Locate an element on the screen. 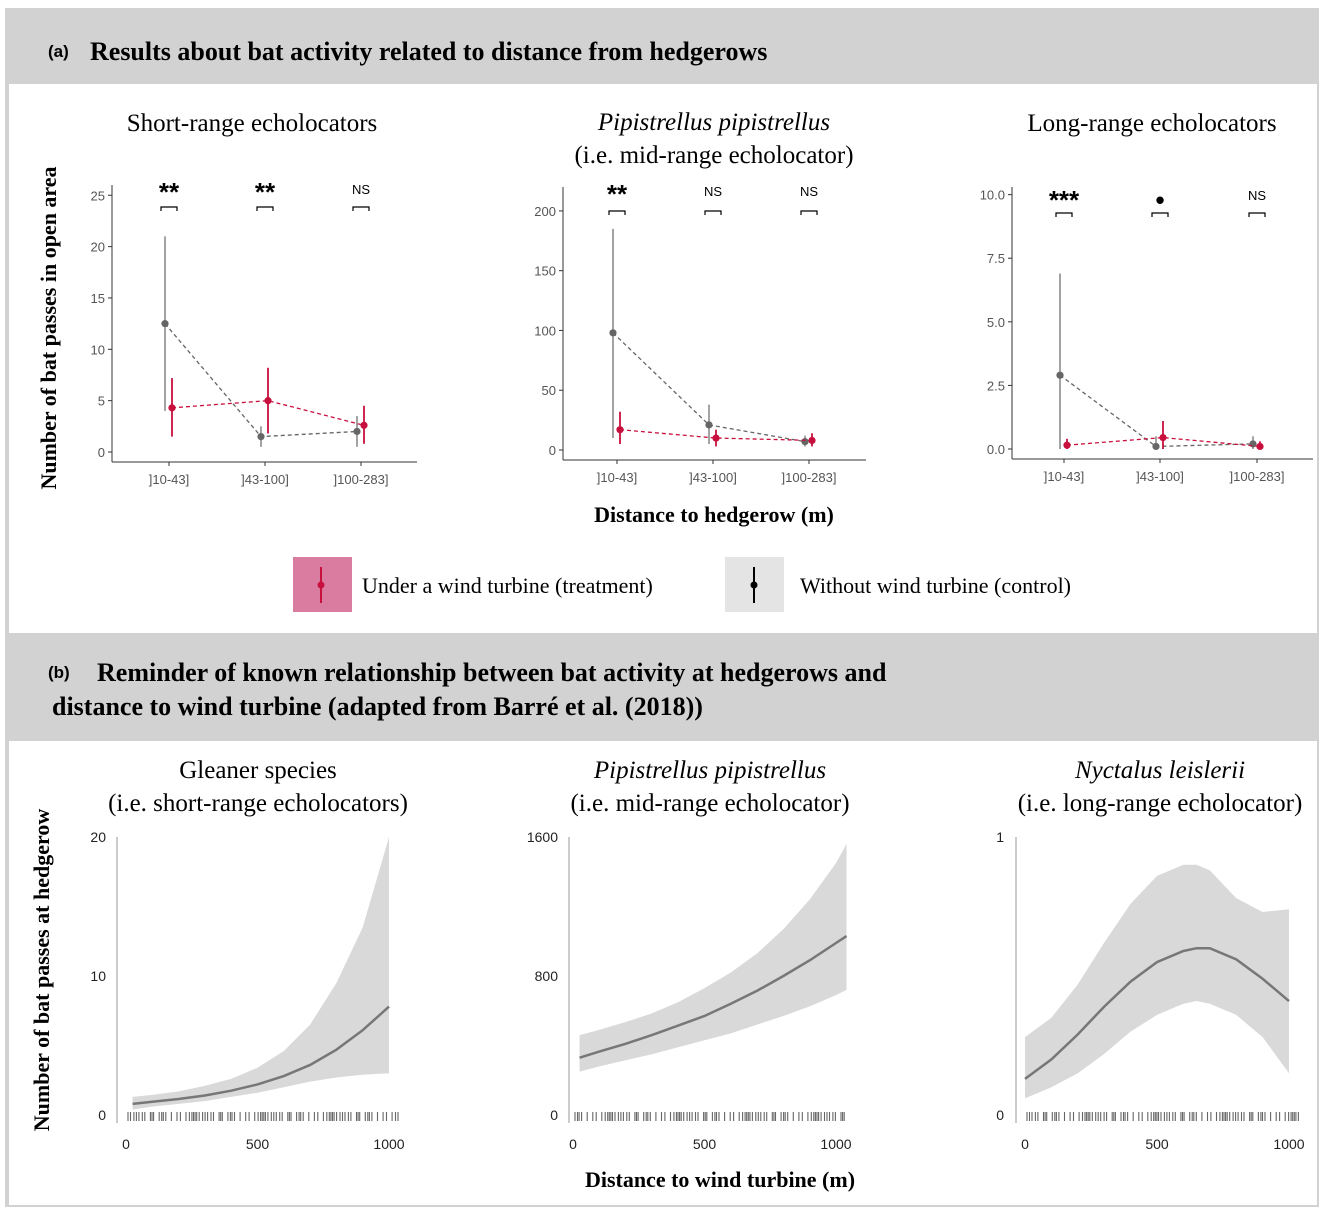 The height and width of the screenshot is (1207, 1319). y-tick-label: 5 is located at coordinates (101, 401).